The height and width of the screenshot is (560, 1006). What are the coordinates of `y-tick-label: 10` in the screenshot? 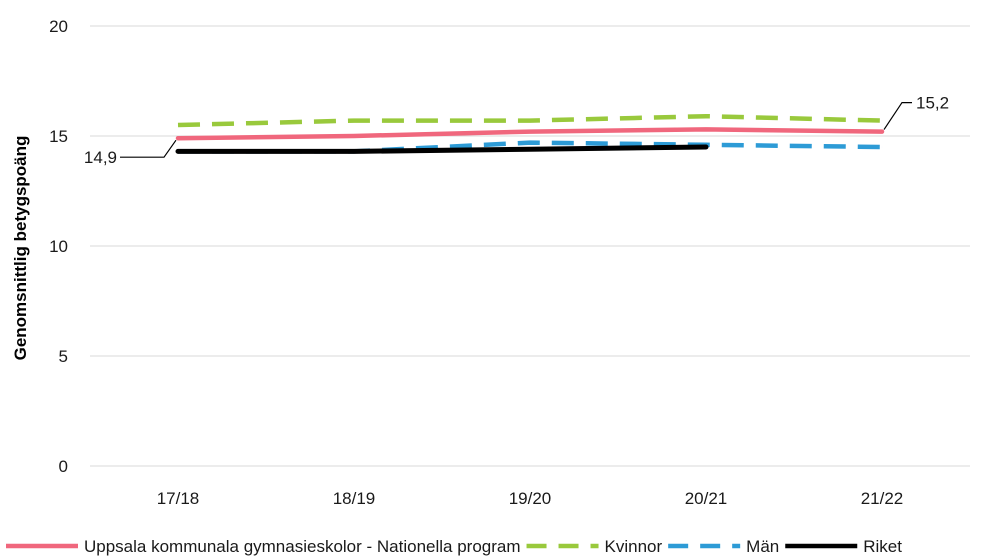 It's located at (58, 246).